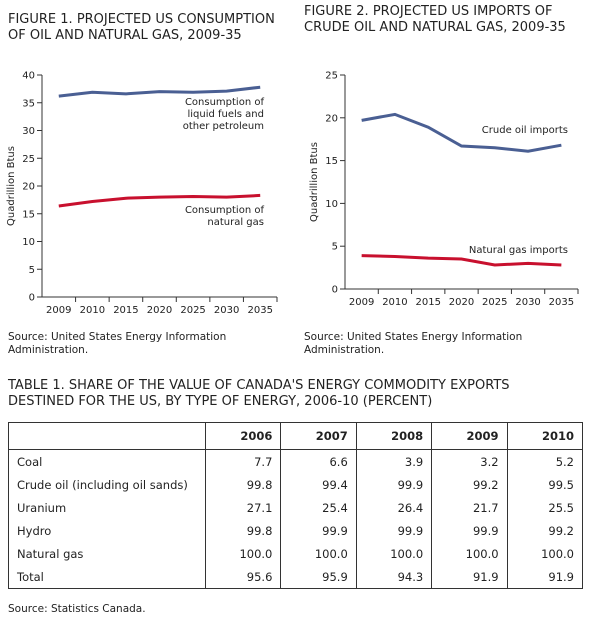 This screenshot has height=622, width=591. Describe the element at coordinates (318, 577) in the screenshot. I see `cell: 95.9` at that location.